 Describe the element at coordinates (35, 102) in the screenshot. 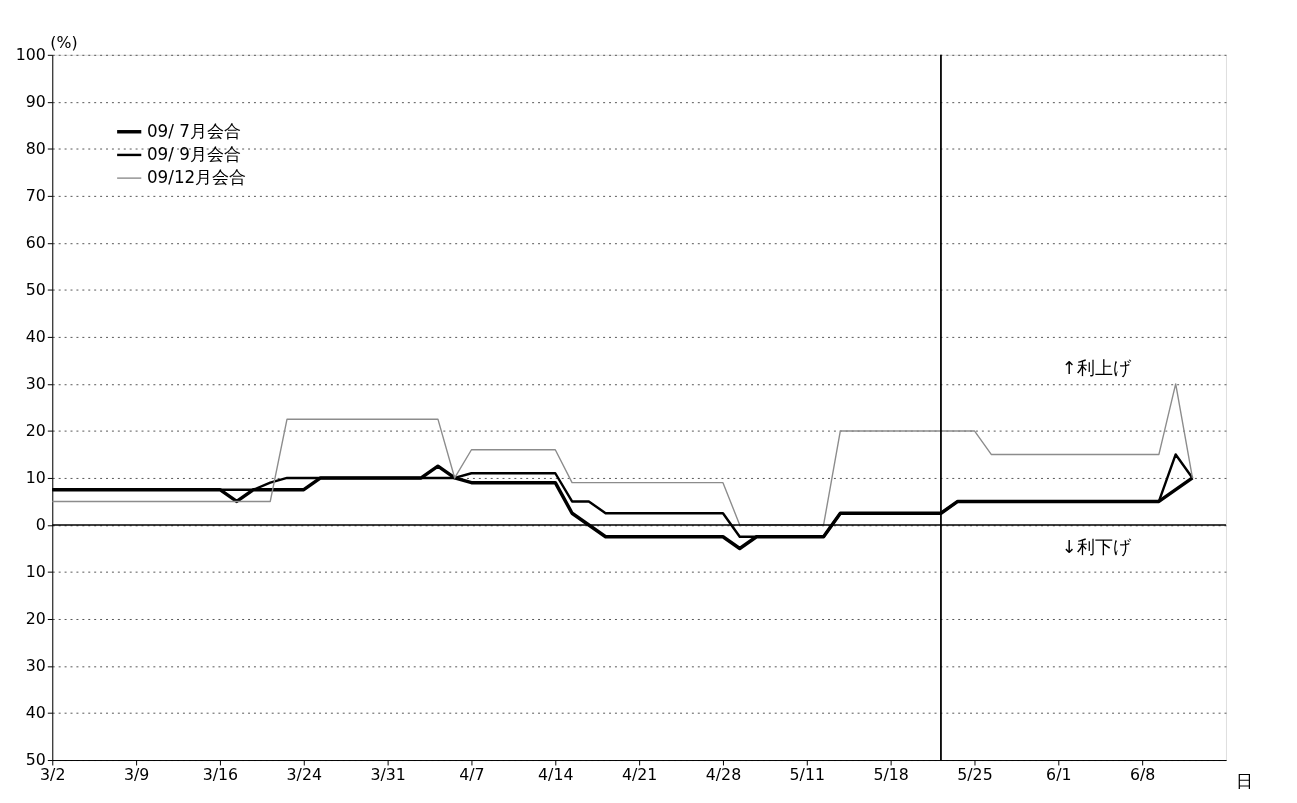

I see `y-tick-label: 90` at that location.